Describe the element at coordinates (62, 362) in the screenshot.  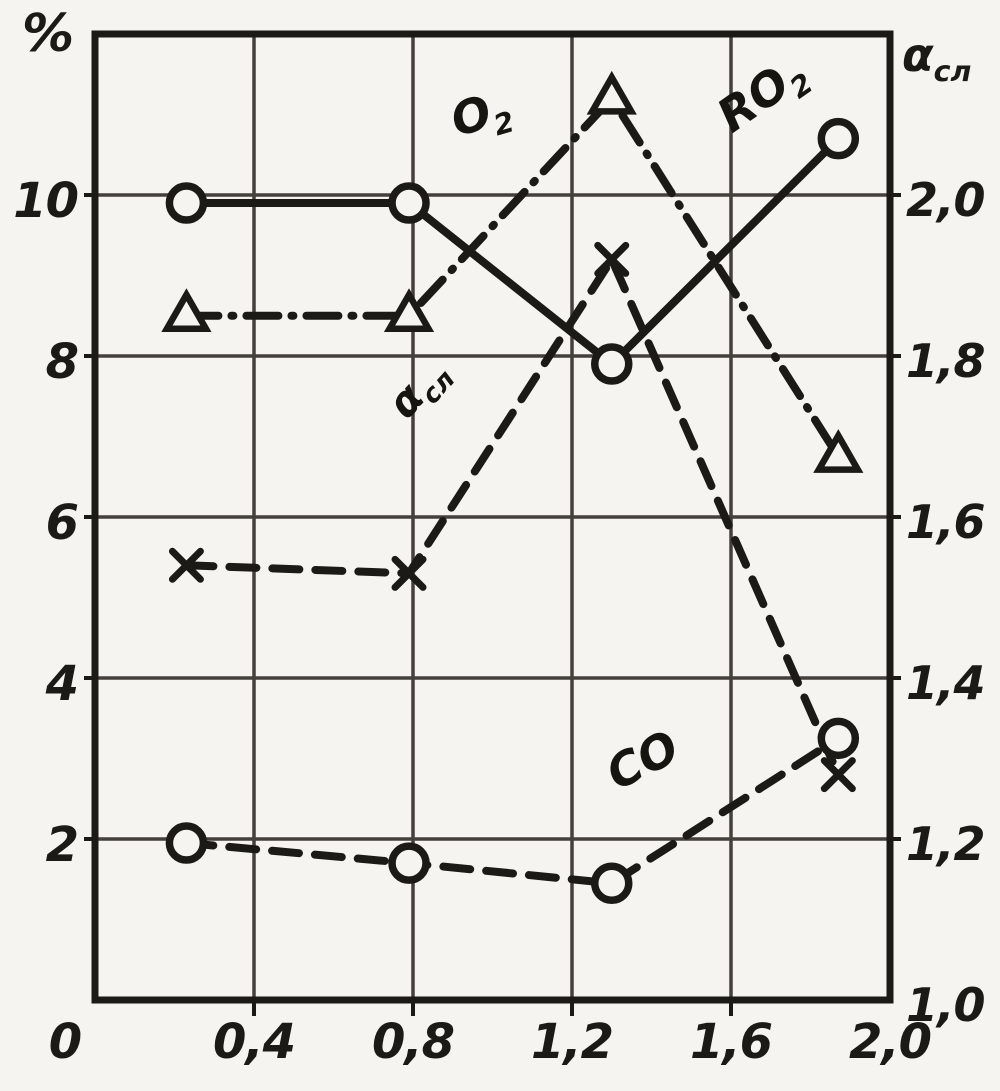
I see `y-left-tick-label: 8` at that location.